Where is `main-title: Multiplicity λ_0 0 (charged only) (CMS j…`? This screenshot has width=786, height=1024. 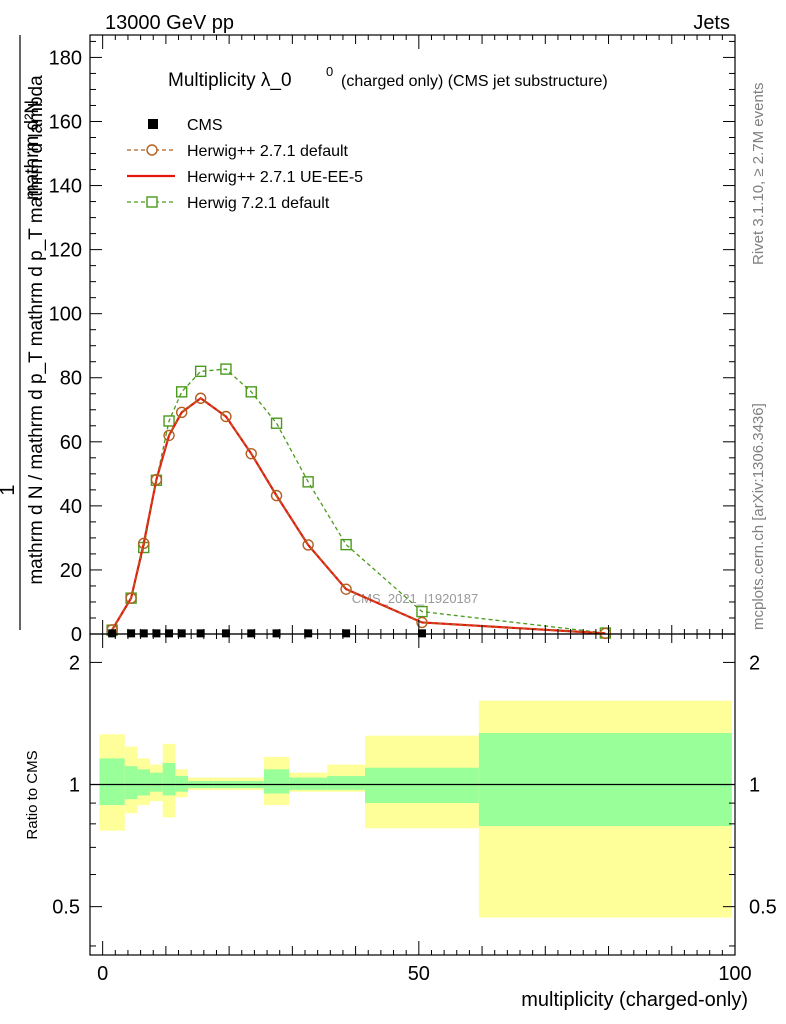
main-title: Multiplicity λ_0 0 (charged only) (CMS j… is located at coordinates (388, 77).